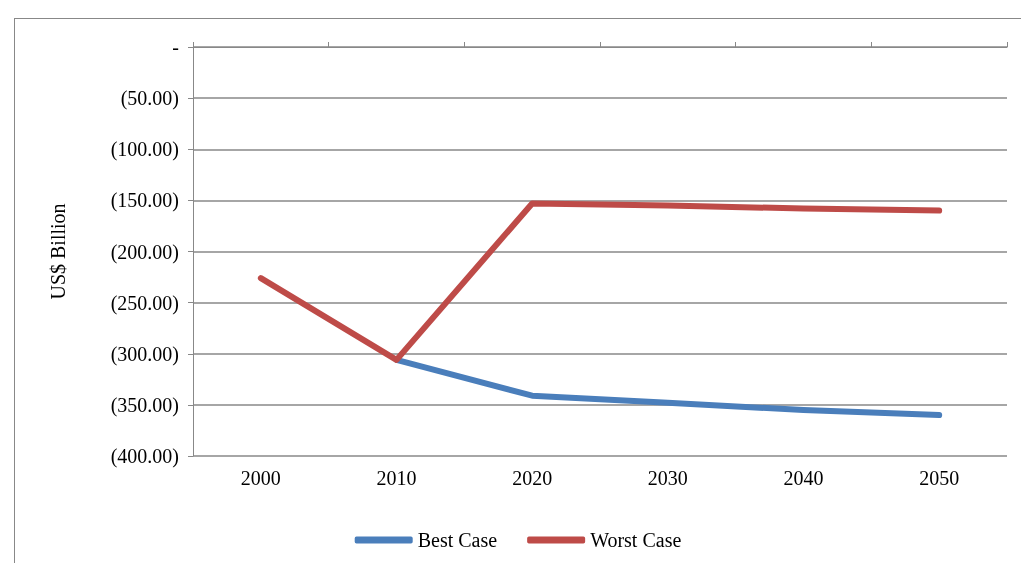 Image resolution: width=1021 pixels, height=563 pixels. Describe the element at coordinates (396, 478) in the screenshot. I see `x-tick-label: 2010` at that location.